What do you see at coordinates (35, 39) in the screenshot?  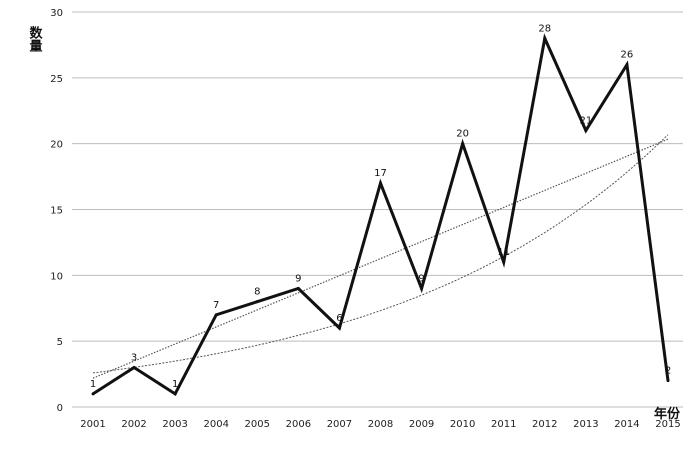 I see `y-axis-label: 数量` at bounding box center [35, 39].